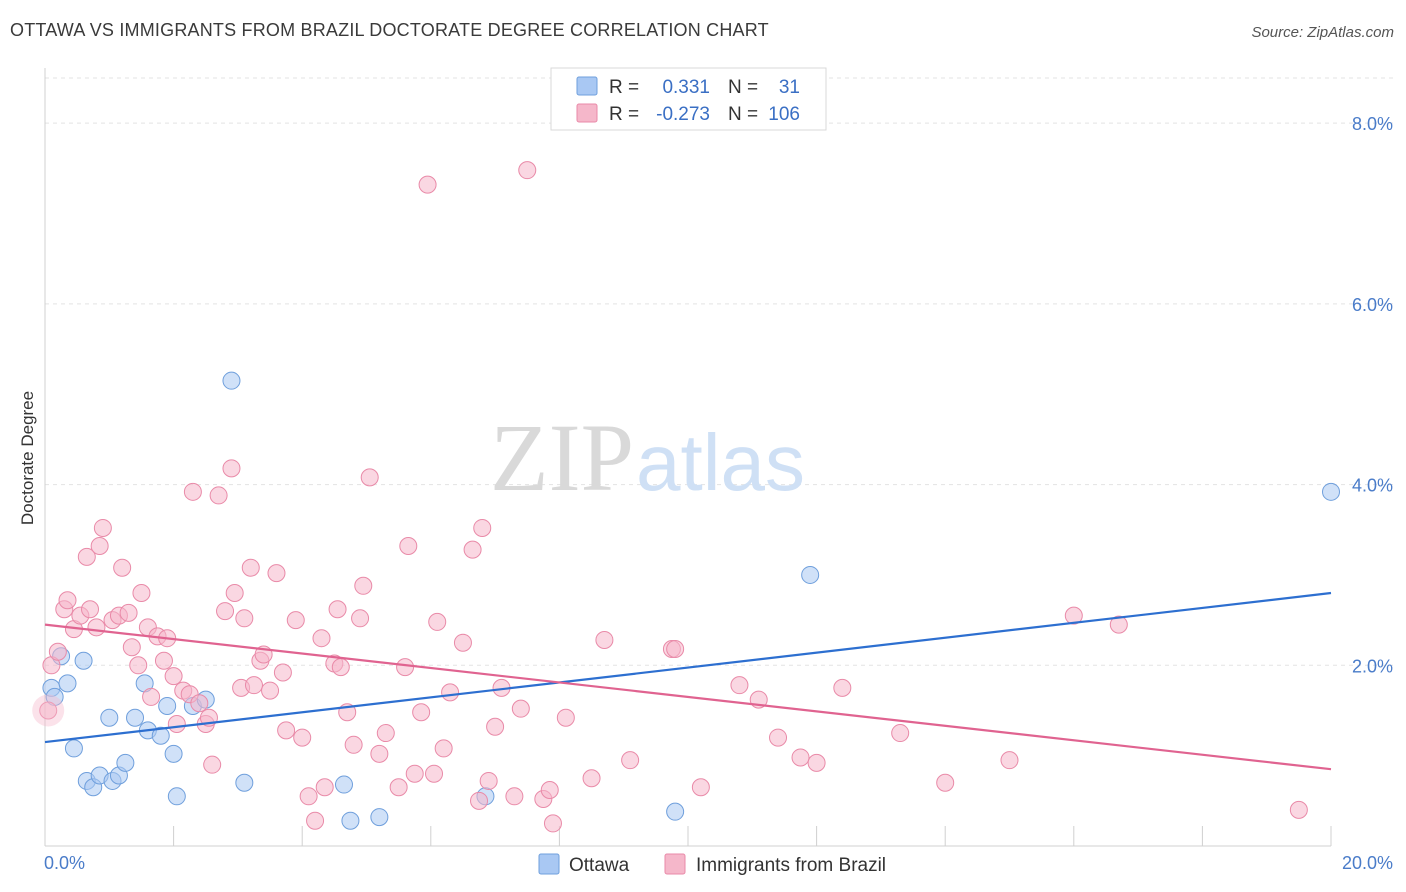 The height and width of the screenshot is (892, 1406). What do you see at coordinates (1372, 124) in the screenshot?
I see `y-tick-label: 8.0%` at bounding box center [1372, 124].